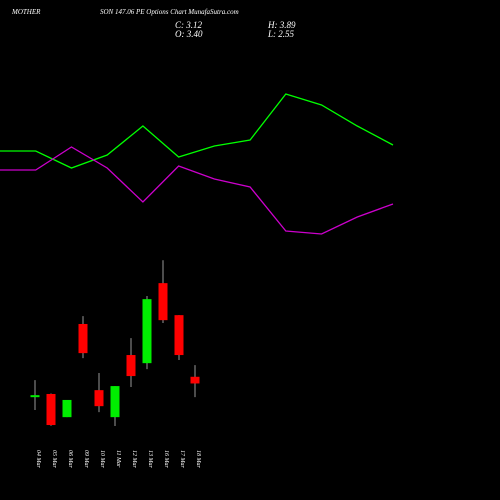 This screenshot has width=500, height=500. Describe the element at coordinates (189, 34) in the screenshot. I see `ohlc-label: O: 3.40` at that location.